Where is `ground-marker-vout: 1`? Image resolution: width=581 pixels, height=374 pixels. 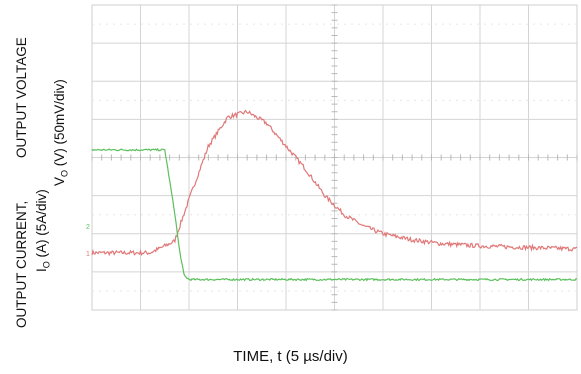
ground-marker-vout: 1 is located at coordinates (88, 254).